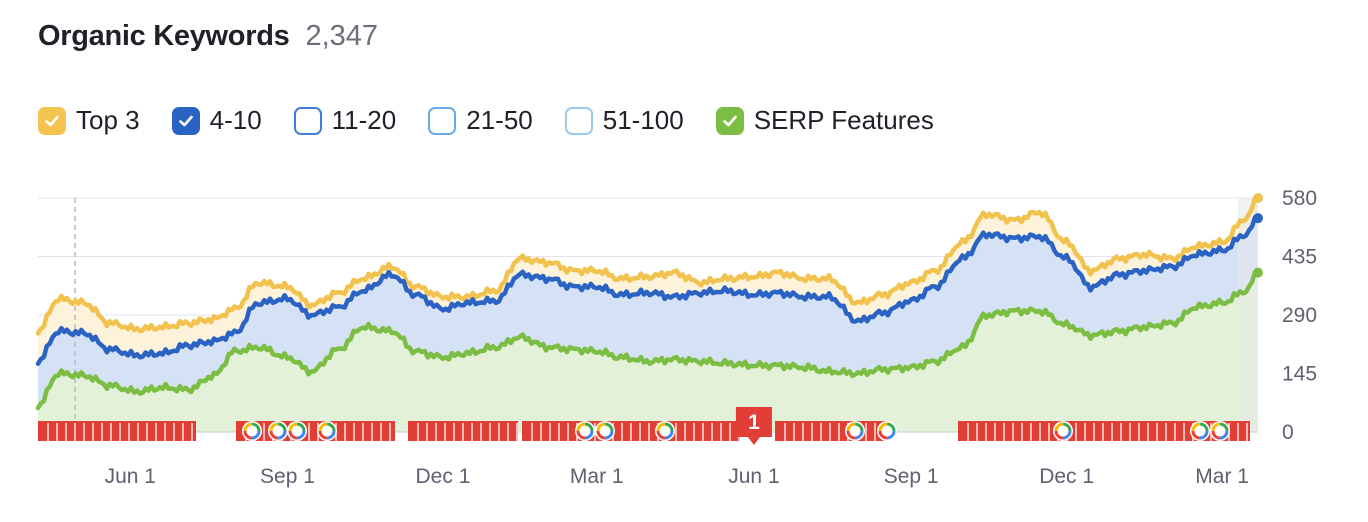 The height and width of the screenshot is (522, 1368). What do you see at coordinates (364, 120) in the screenshot?
I see `legend-label: 11-20` at bounding box center [364, 120].